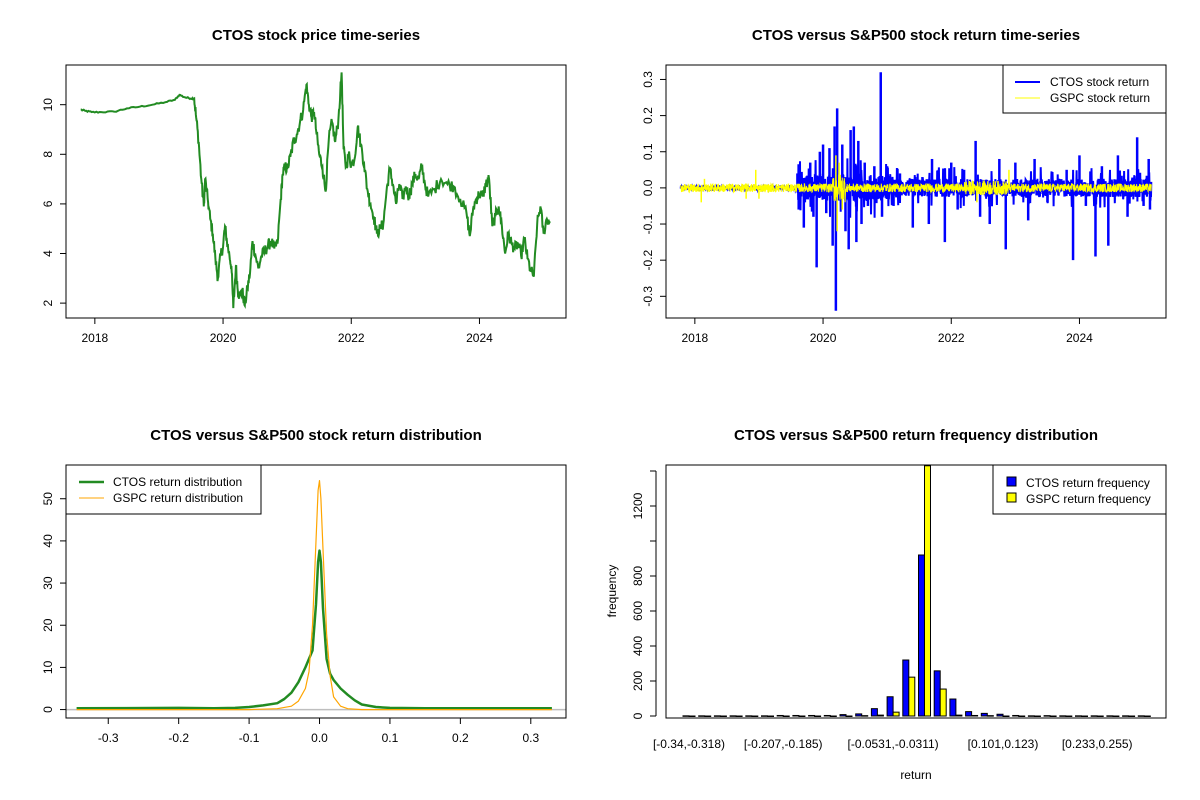 The width and height of the screenshot is (1200, 800). I want to click on gspc-density-line, so click(314, 595).